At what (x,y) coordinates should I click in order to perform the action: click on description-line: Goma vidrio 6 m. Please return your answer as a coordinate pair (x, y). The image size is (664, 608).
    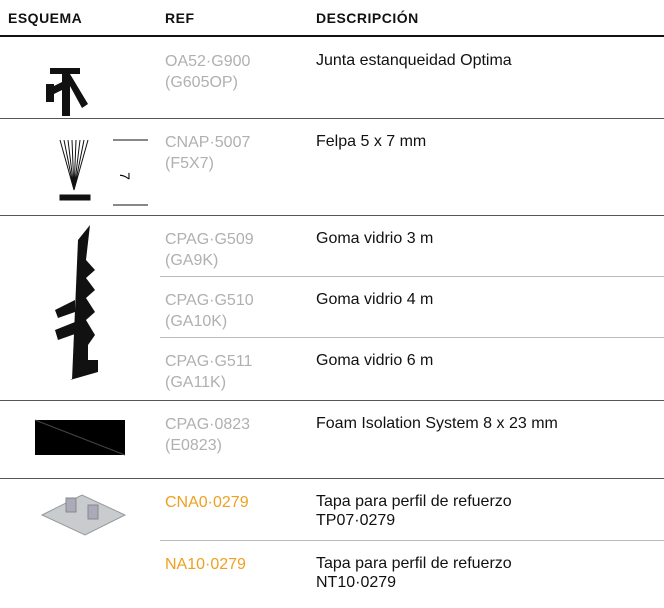
    Looking at the image, I should click on (375, 360).